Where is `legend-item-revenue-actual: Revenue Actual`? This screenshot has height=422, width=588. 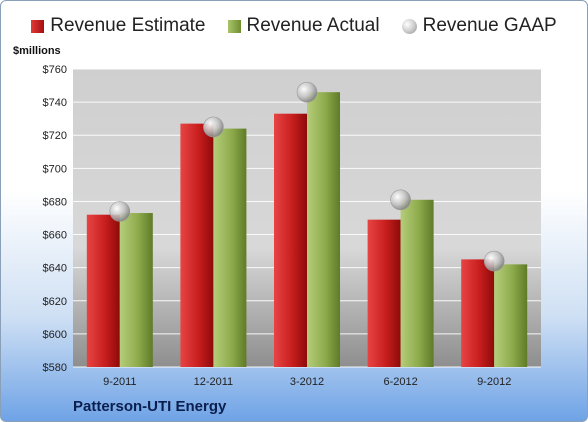
legend-item-revenue-actual: Revenue Actual is located at coordinates (303, 26).